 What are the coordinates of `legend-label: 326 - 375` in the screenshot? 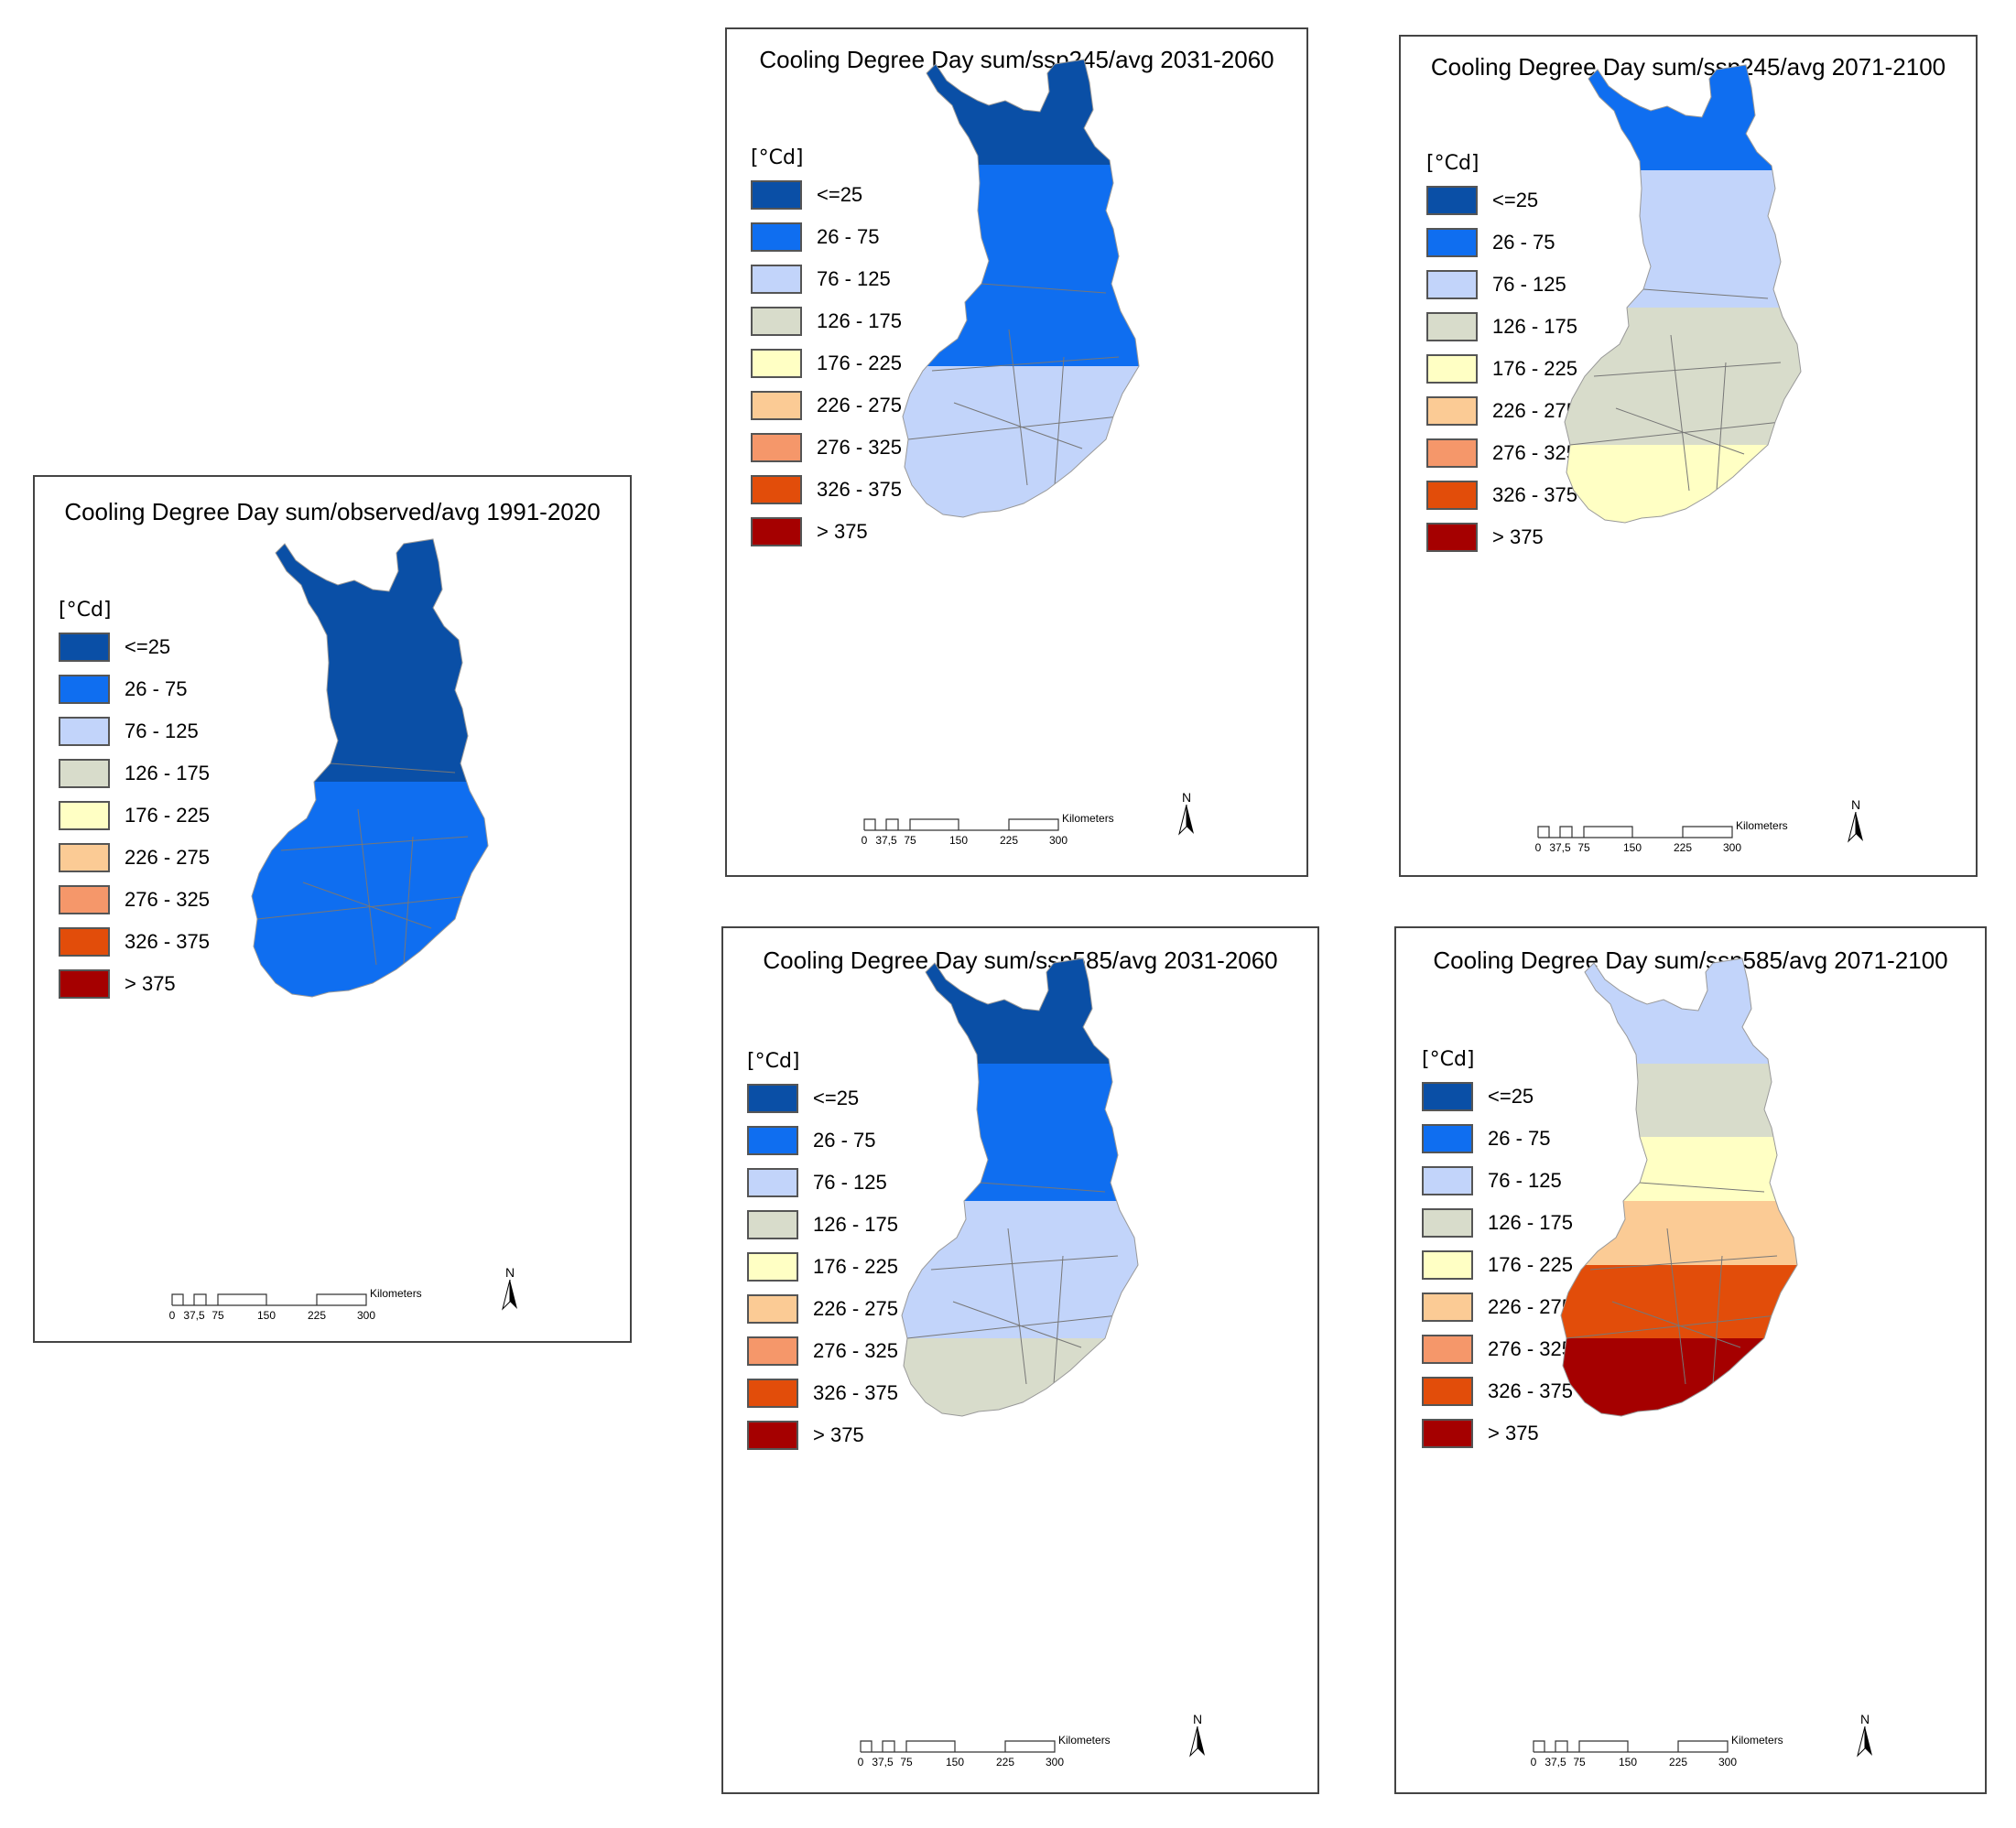 It's located at (1530, 1390).